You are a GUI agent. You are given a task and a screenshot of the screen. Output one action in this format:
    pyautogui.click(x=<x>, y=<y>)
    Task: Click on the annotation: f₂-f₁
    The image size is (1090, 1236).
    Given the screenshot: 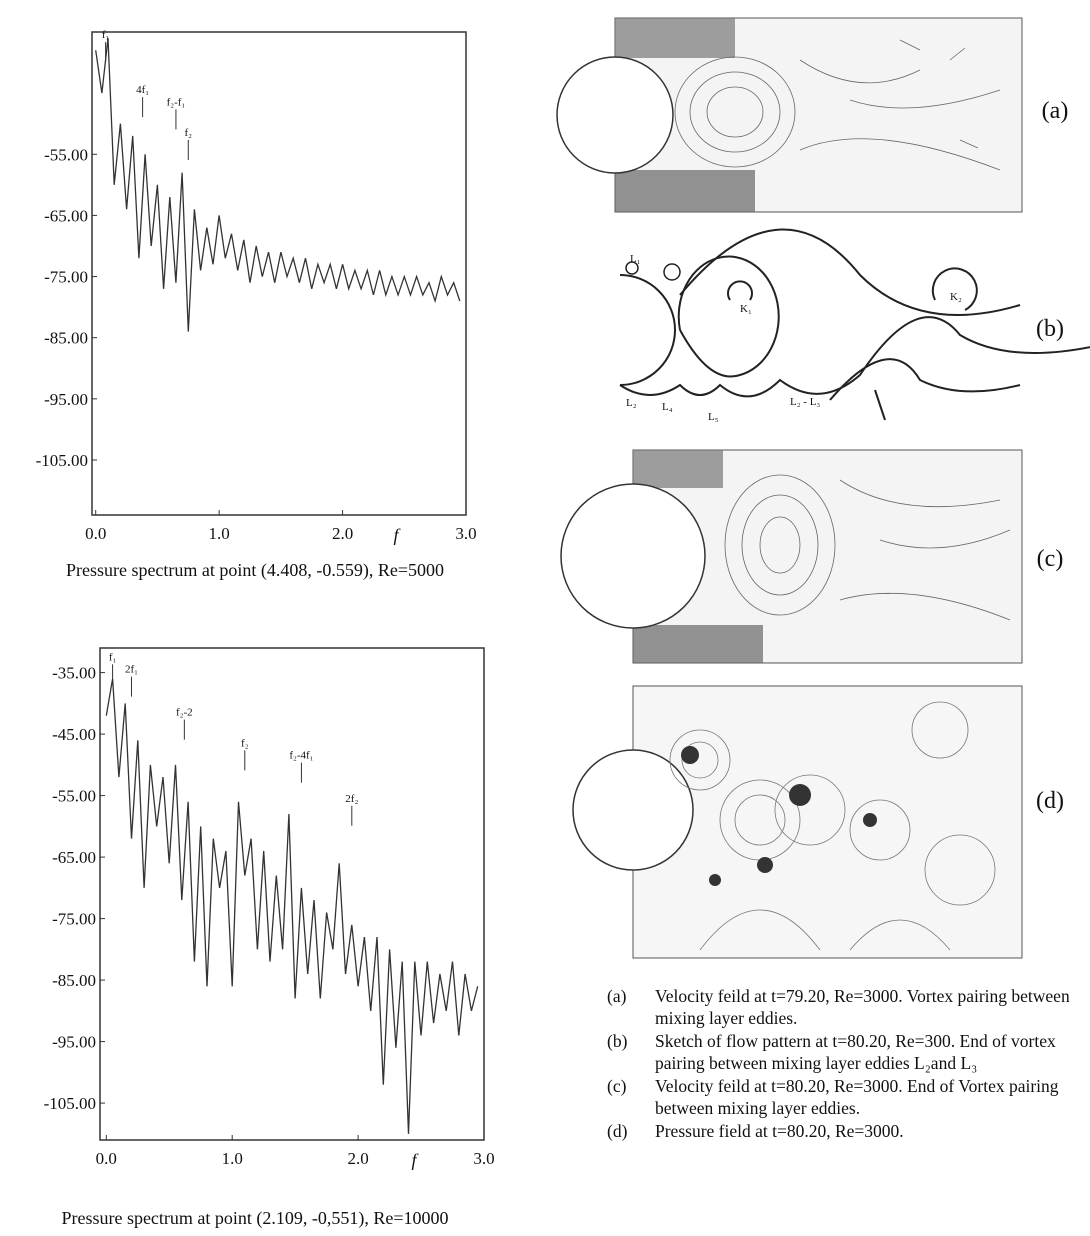 What is the action you would take?
    pyautogui.click(x=176, y=102)
    